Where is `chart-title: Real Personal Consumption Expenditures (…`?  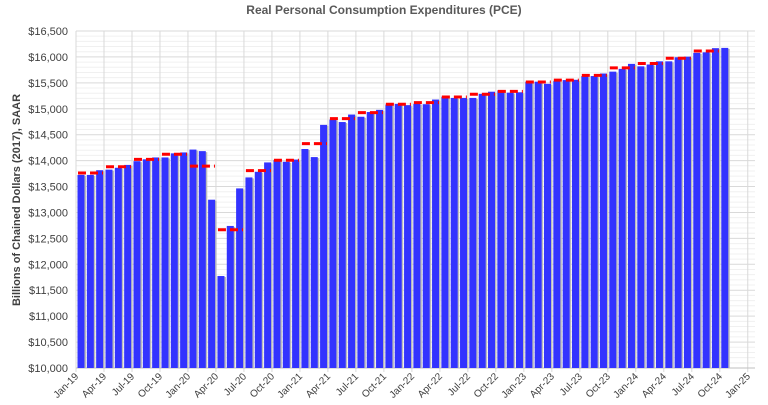
chart-title: Real Personal Consumption Expenditures (… is located at coordinates (383, 10).